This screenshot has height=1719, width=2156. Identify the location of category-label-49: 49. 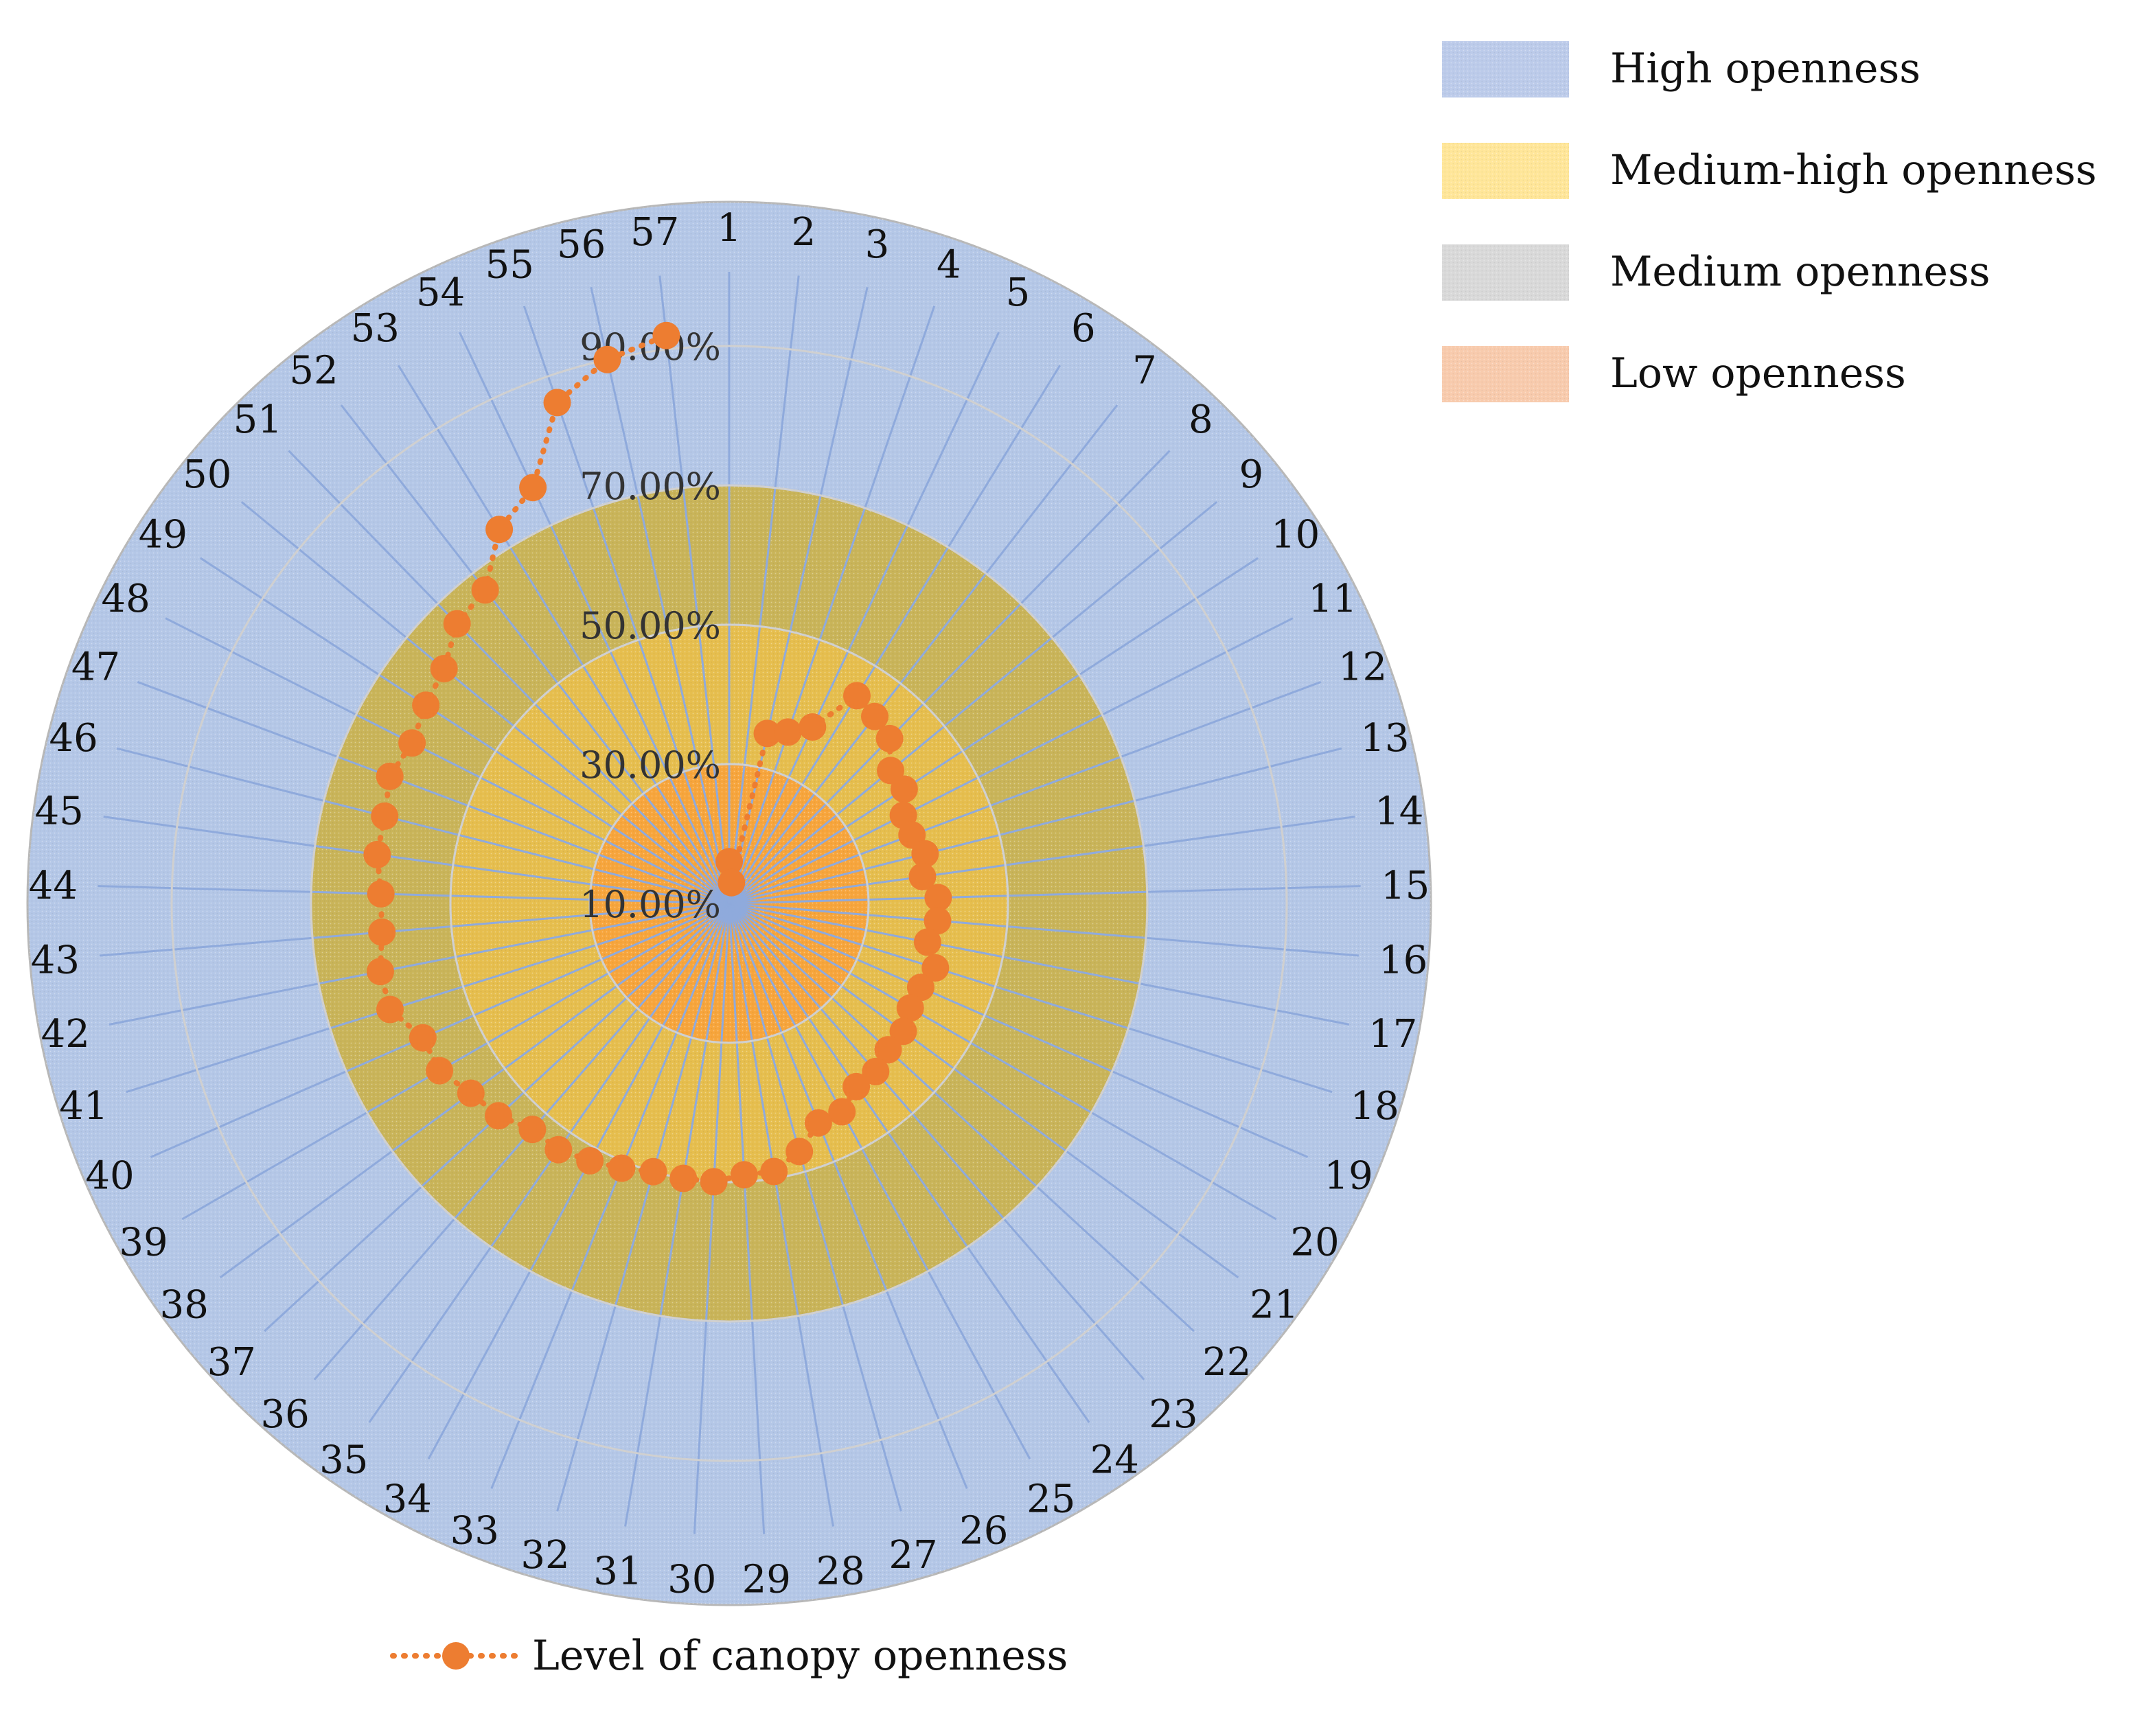
(163, 534).